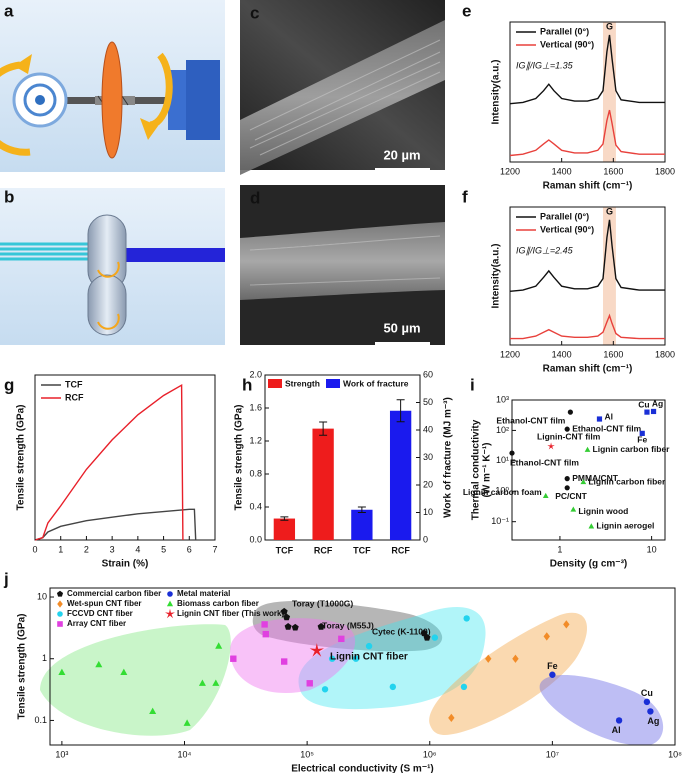 The image size is (685, 778). What do you see at coordinates (247, 384) in the screenshot?
I see `panel-label: h` at bounding box center [247, 384].